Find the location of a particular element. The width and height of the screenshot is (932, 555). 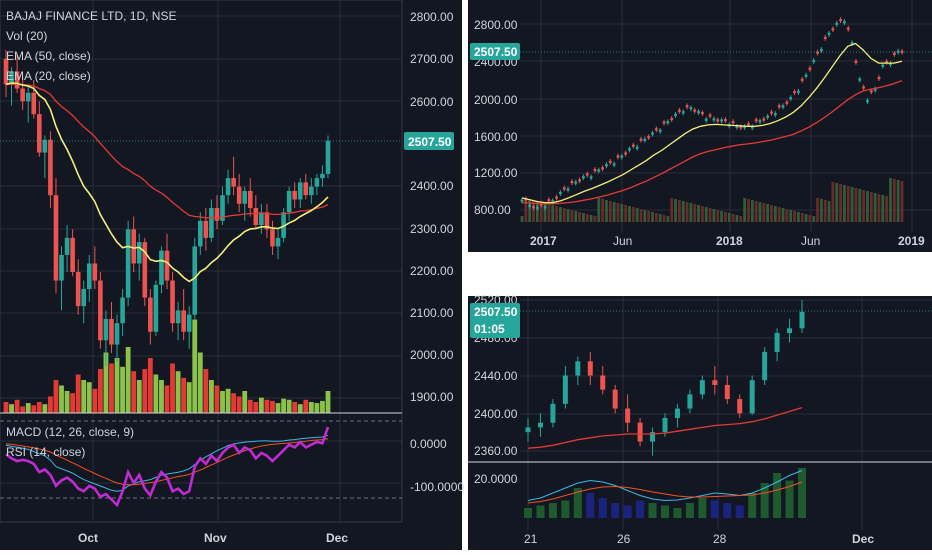

main-legend-volume: Vol (20) is located at coordinates (26, 36).